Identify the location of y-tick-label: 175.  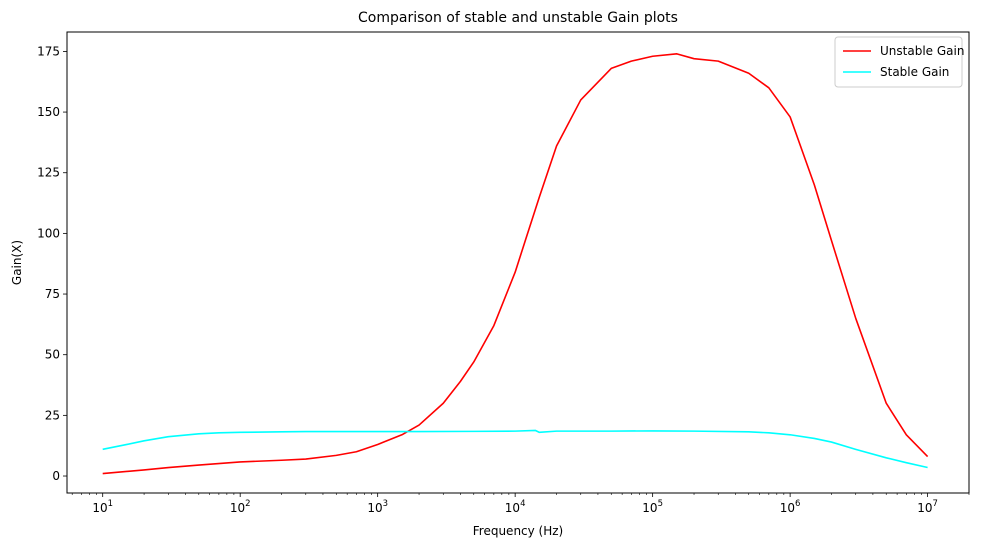
(48, 51).